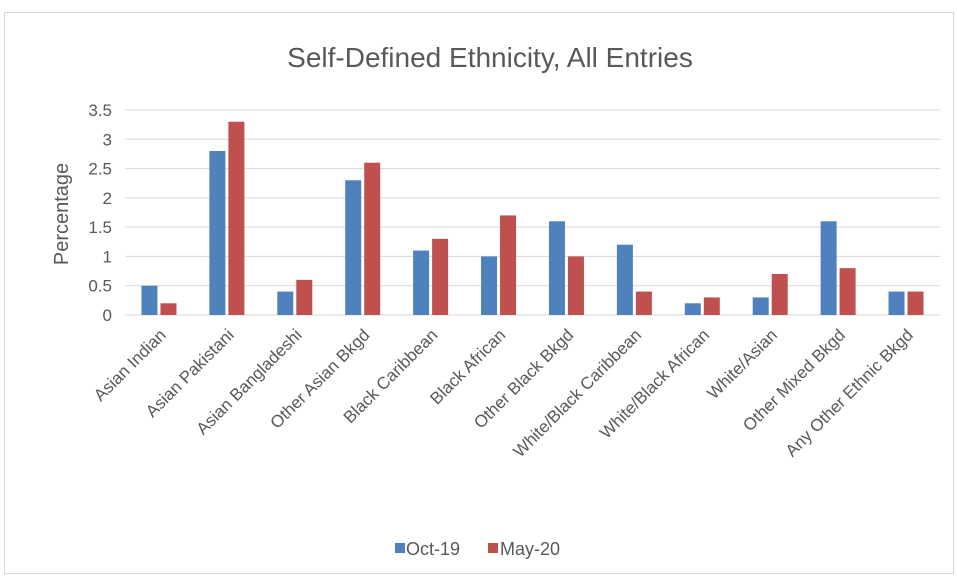  What do you see at coordinates (107, 139) in the screenshot?
I see `y-tick-label: 3` at bounding box center [107, 139].